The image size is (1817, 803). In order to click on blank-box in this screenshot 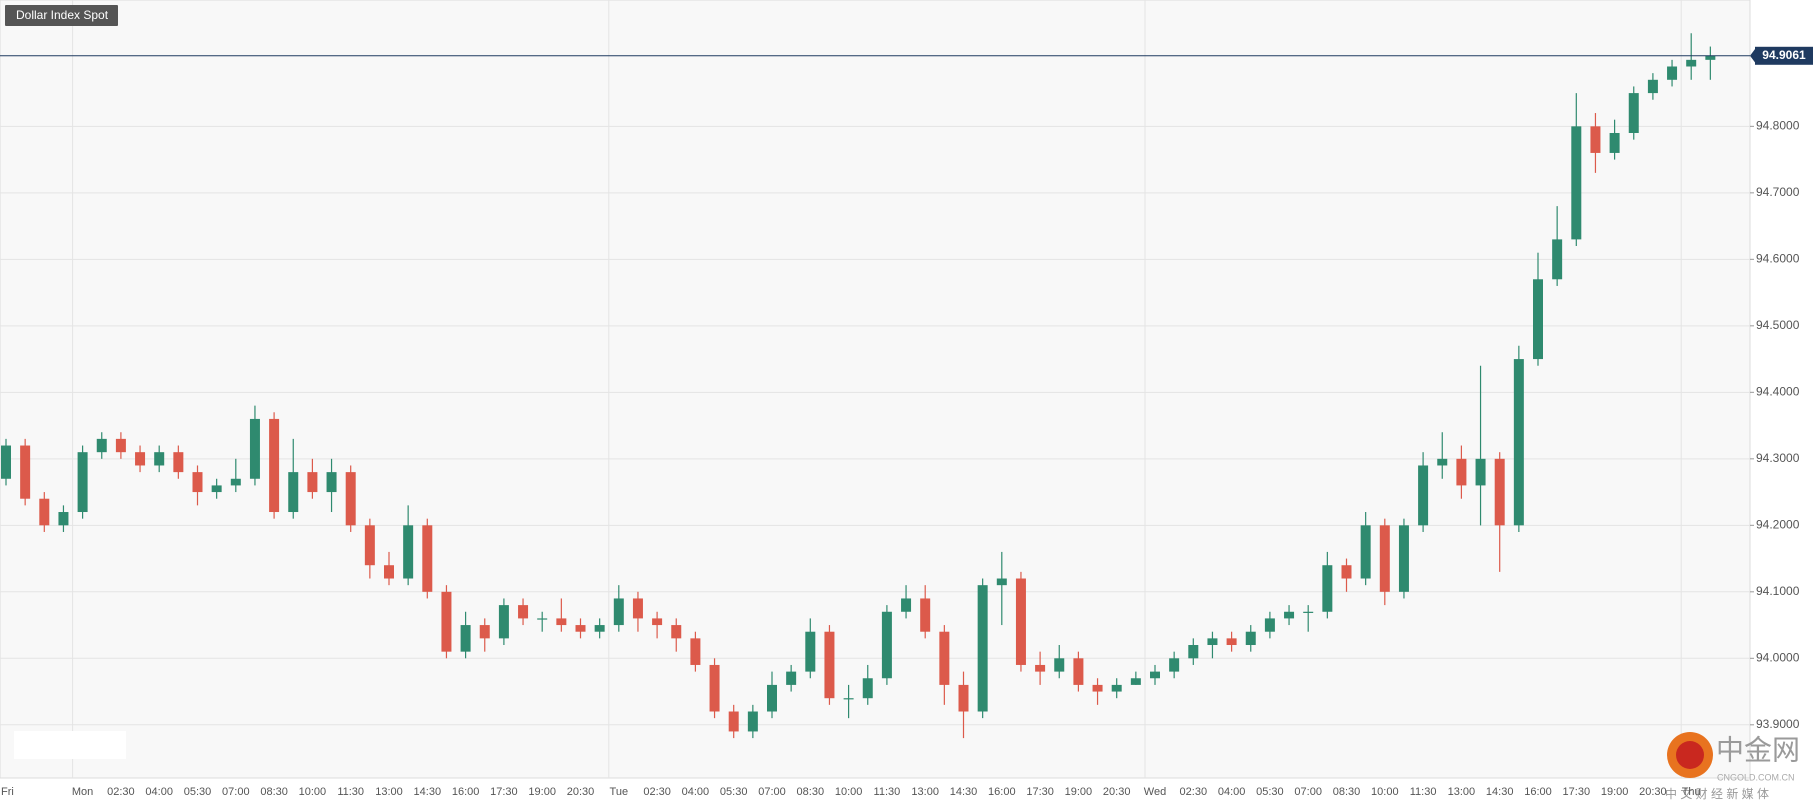, I will do `click(70, 745)`.